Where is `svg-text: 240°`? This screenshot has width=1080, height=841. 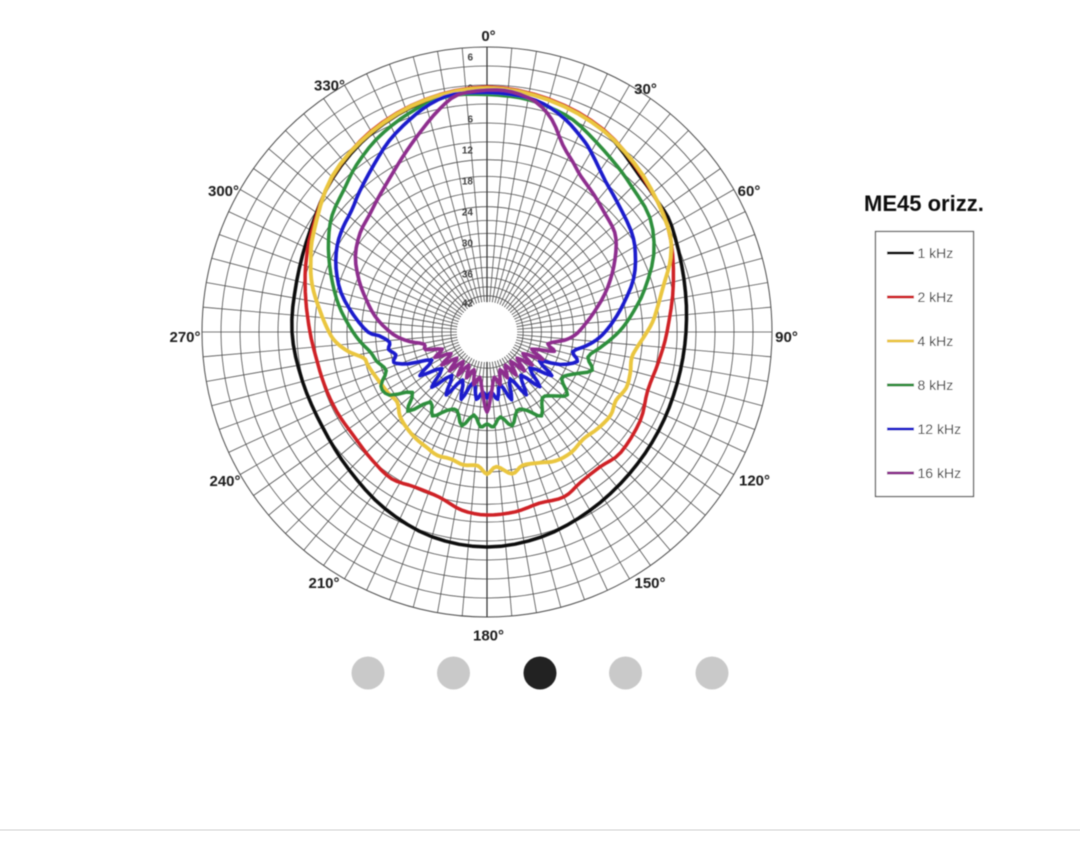 svg-text: 240° is located at coordinates (224, 481).